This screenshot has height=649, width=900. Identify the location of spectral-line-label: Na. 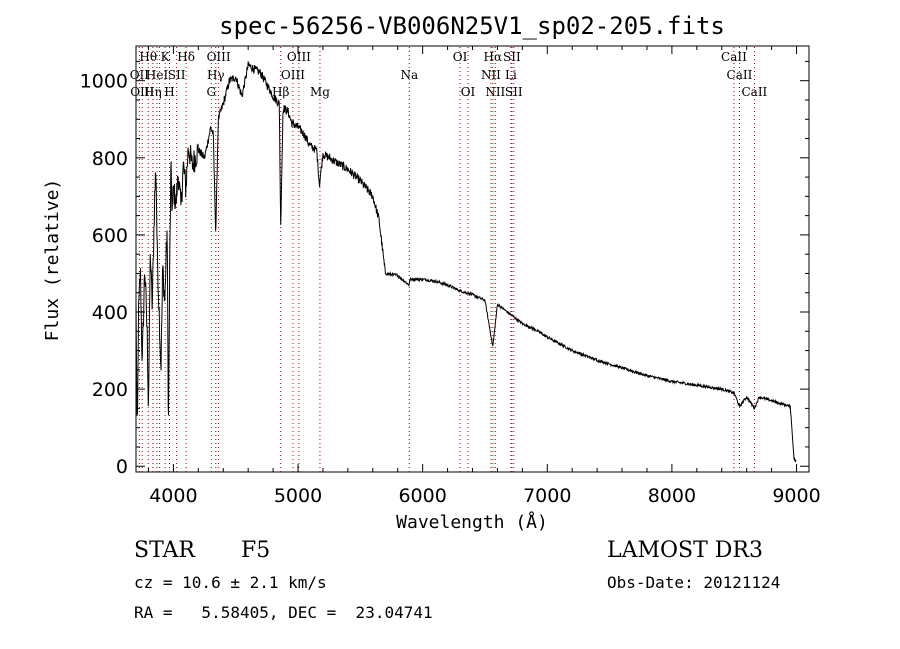
(409, 75).